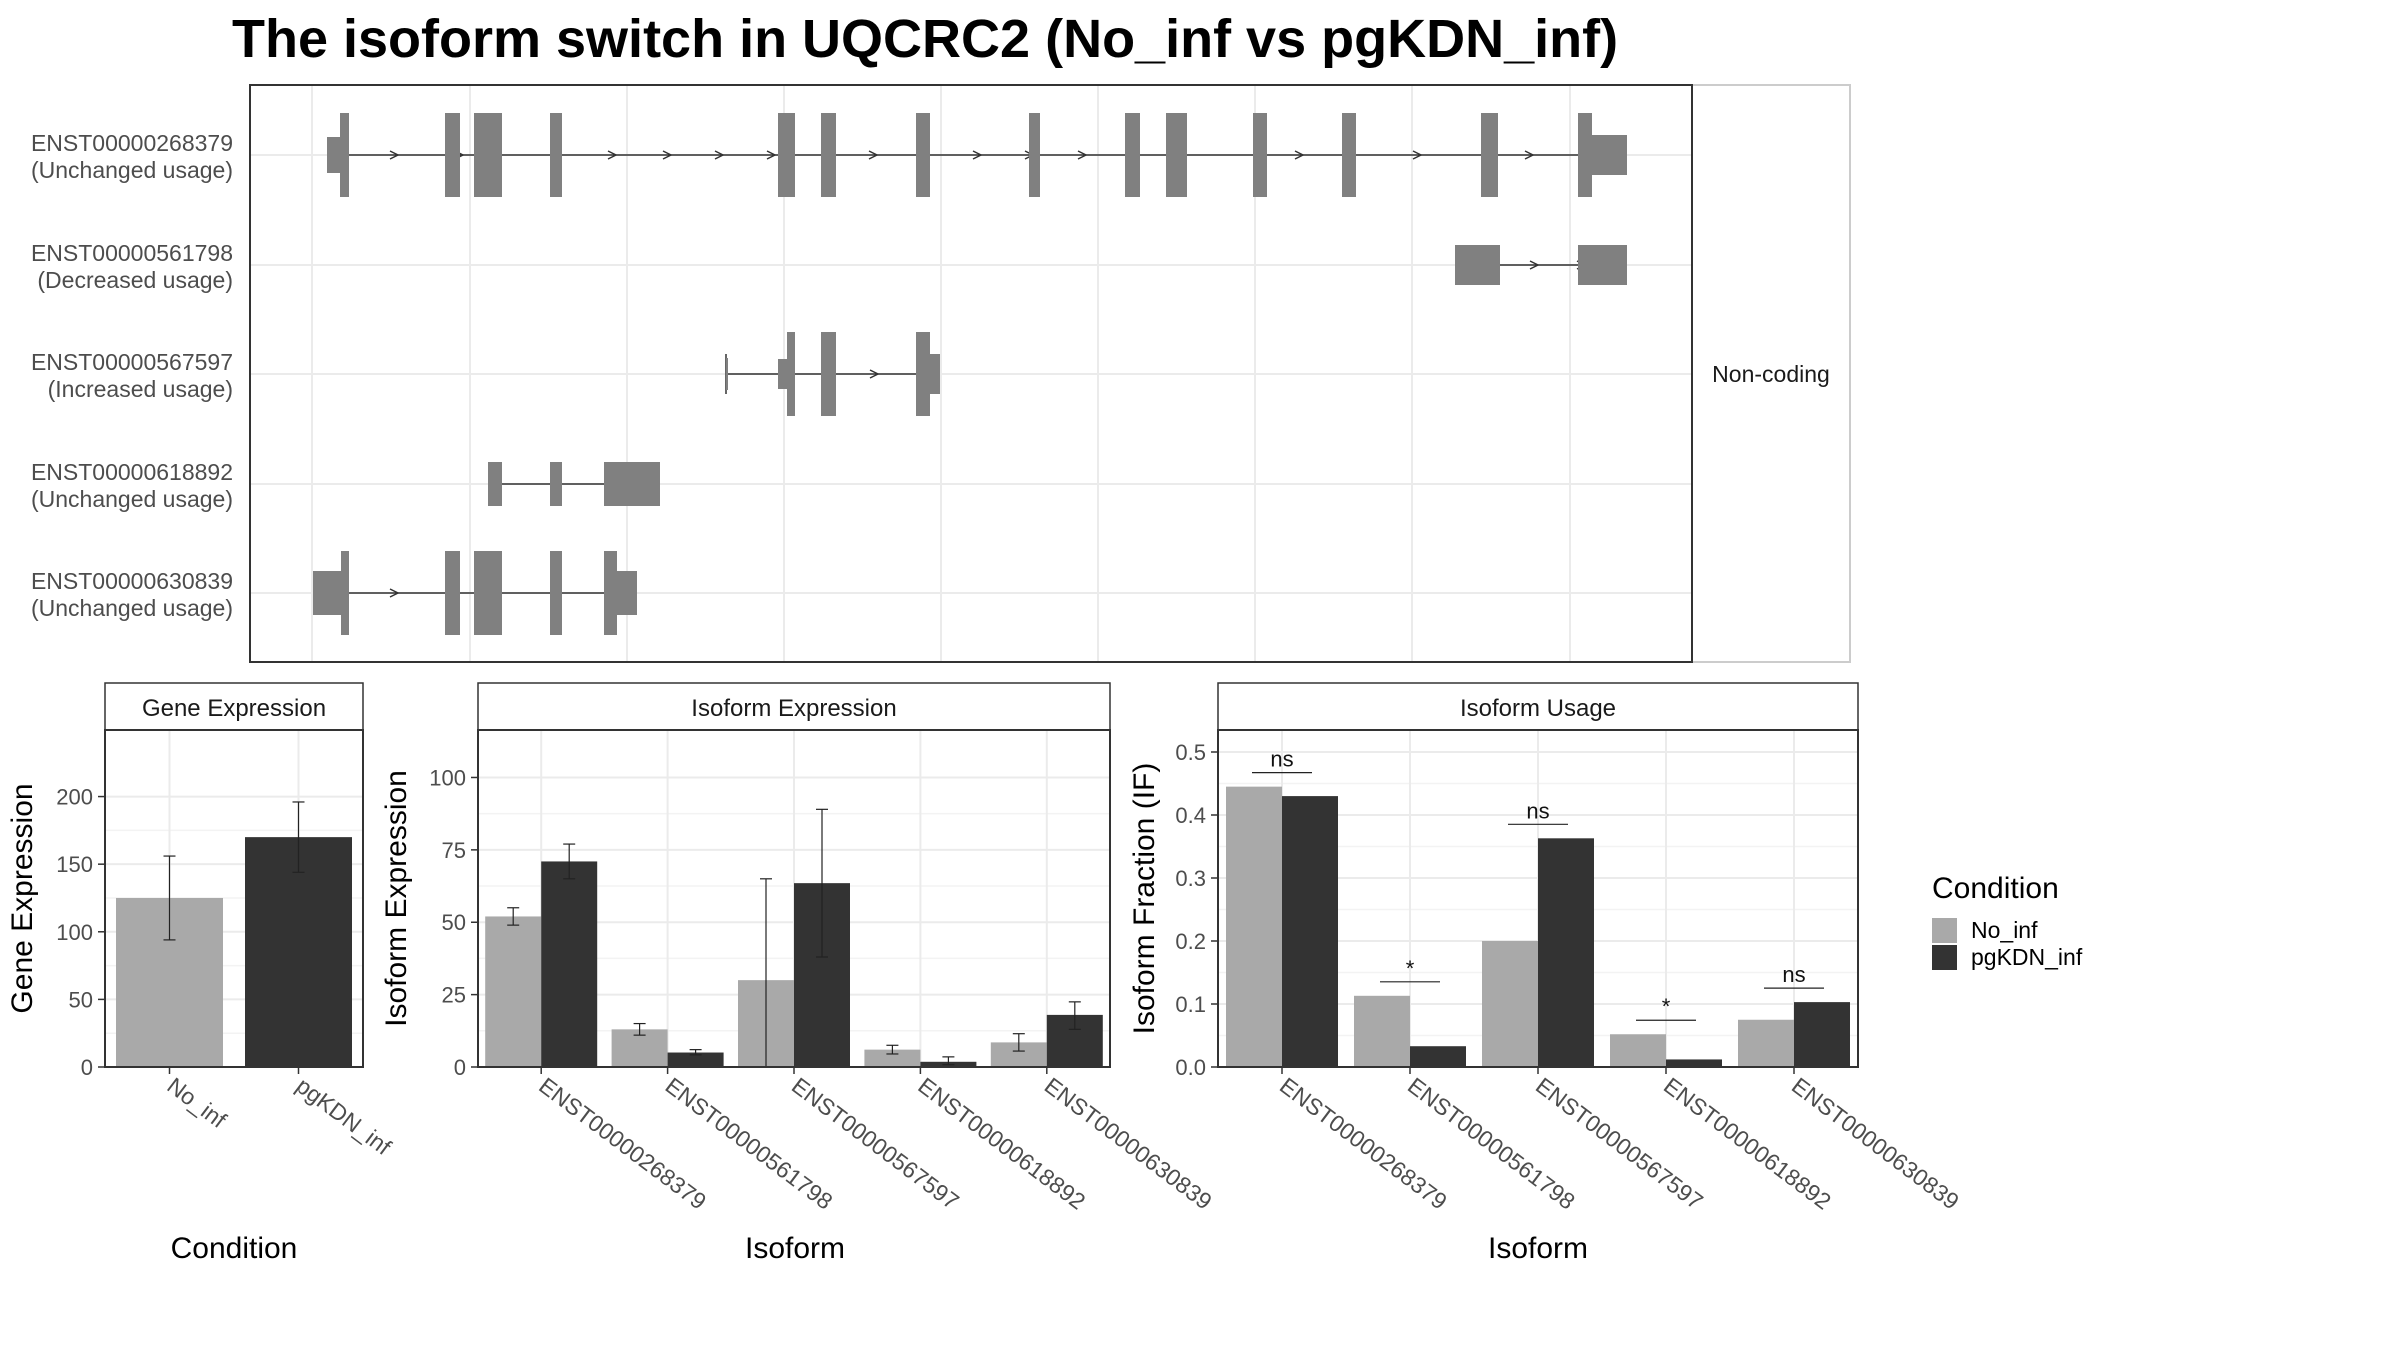 The width and height of the screenshot is (2400, 1350). I want to click on y-axis-label: Gene Expression, so click(22, 898).